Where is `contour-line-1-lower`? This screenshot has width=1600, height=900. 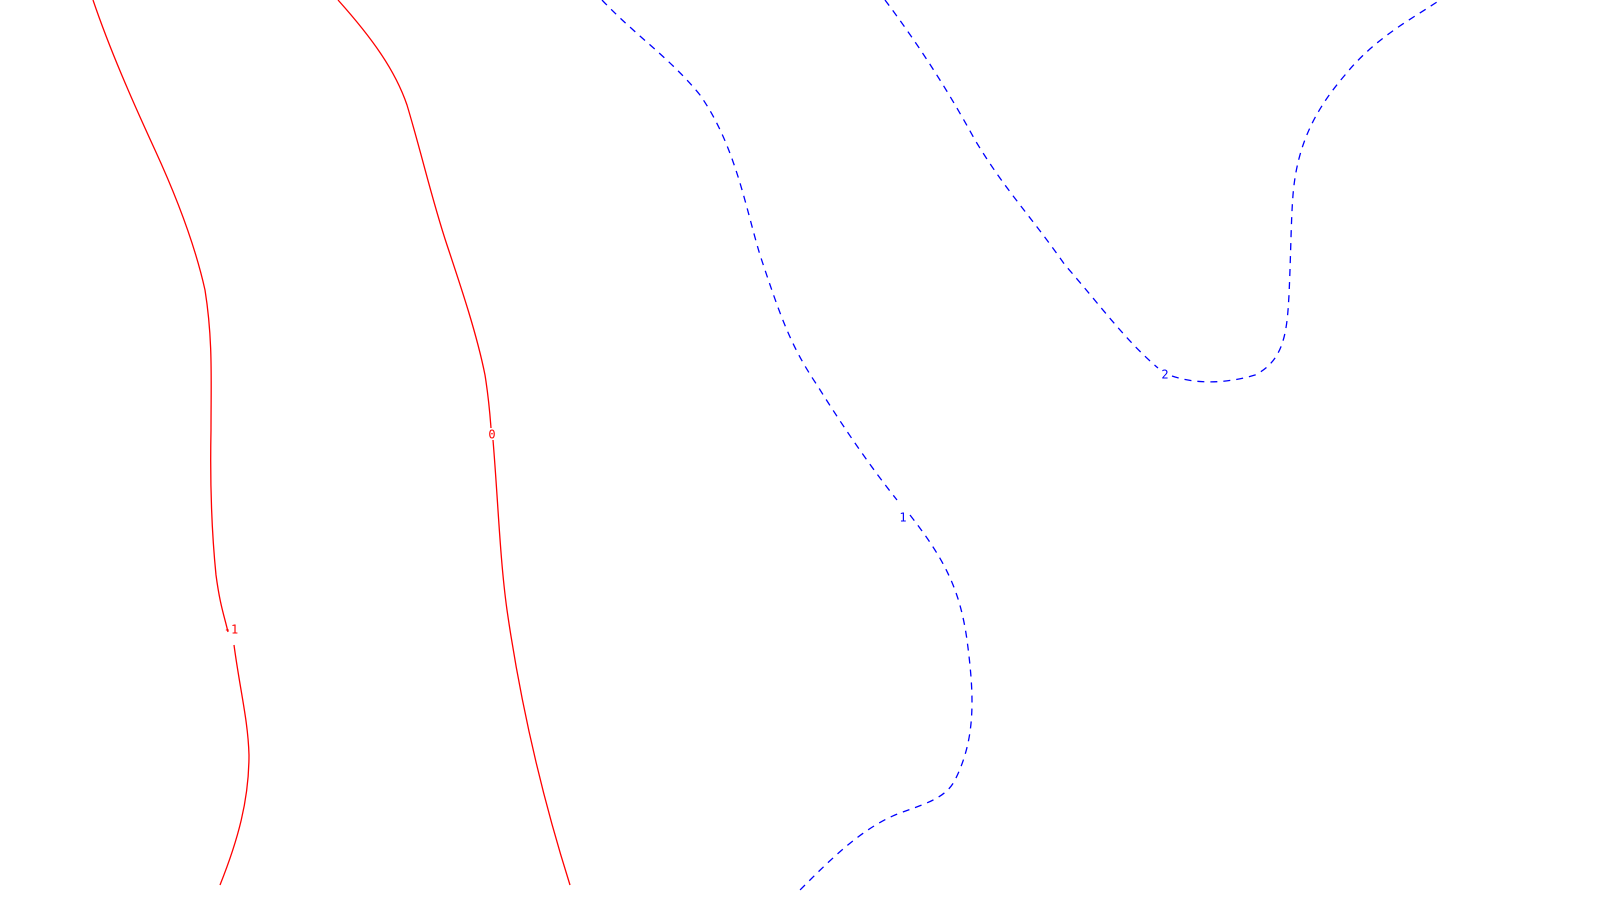
contour-line-1-lower is located at coordinates (886, 702).